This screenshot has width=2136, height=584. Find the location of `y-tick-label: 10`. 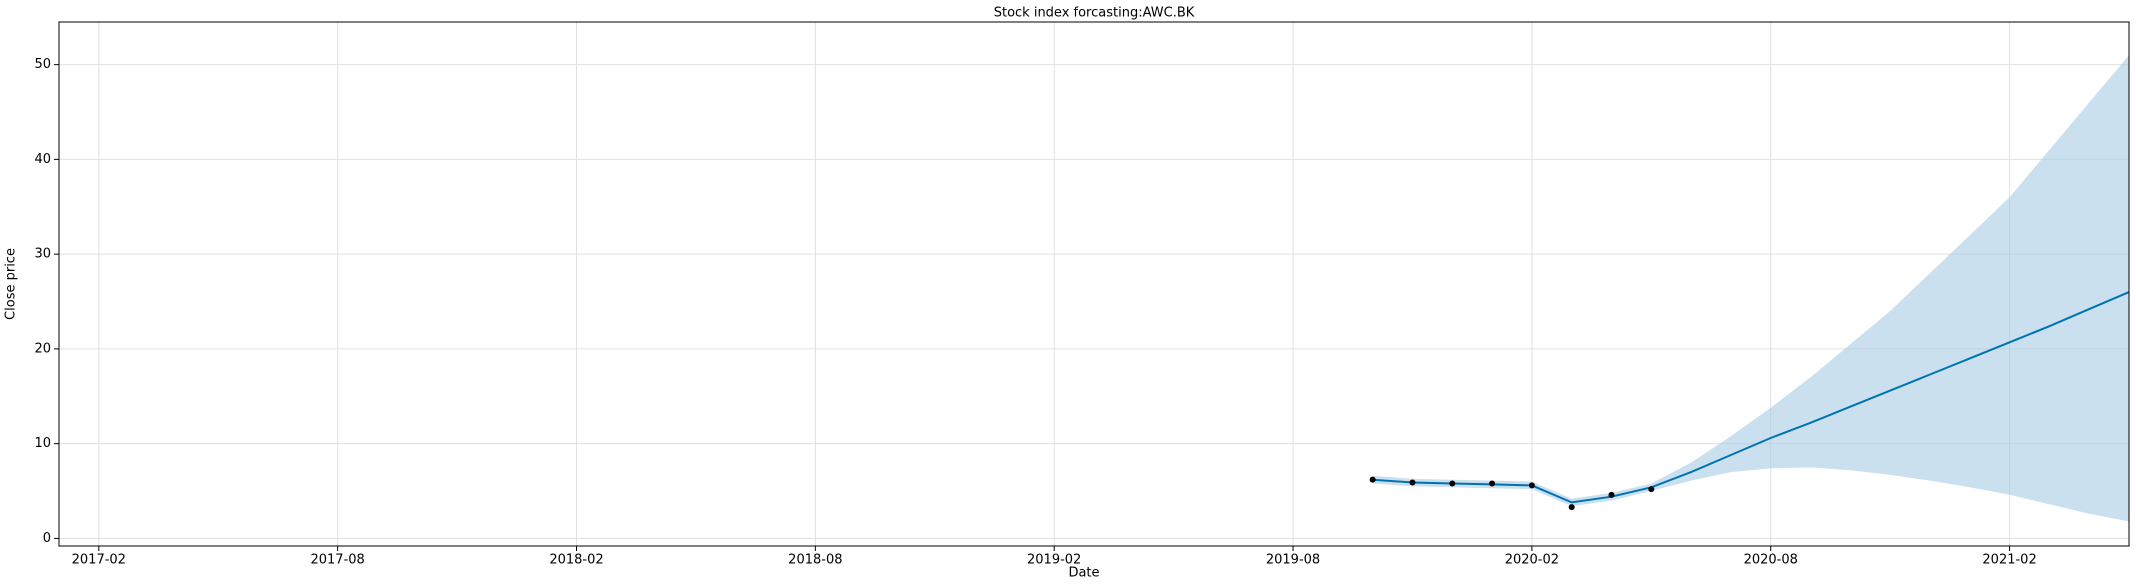

y-tick-label: 10 is located at coordinates (42, 443).